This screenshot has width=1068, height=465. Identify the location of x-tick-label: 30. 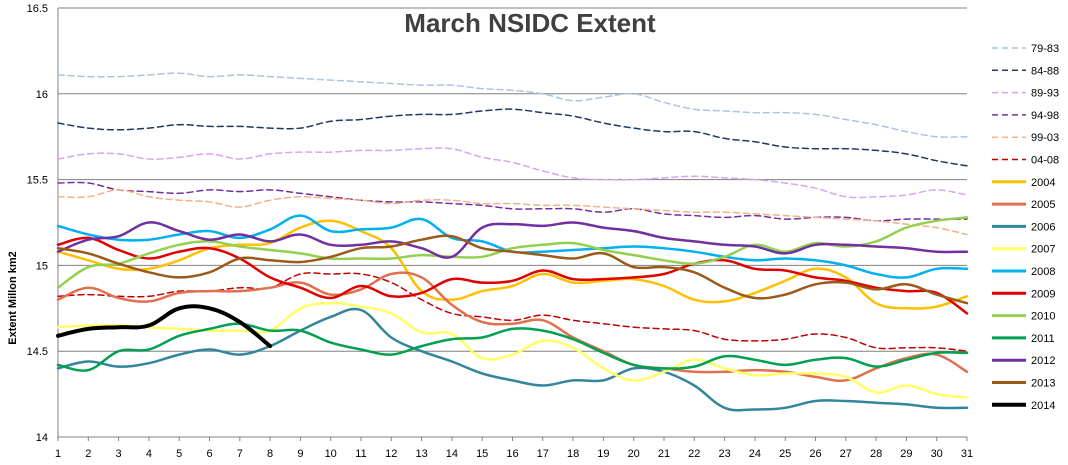
(937, 454).